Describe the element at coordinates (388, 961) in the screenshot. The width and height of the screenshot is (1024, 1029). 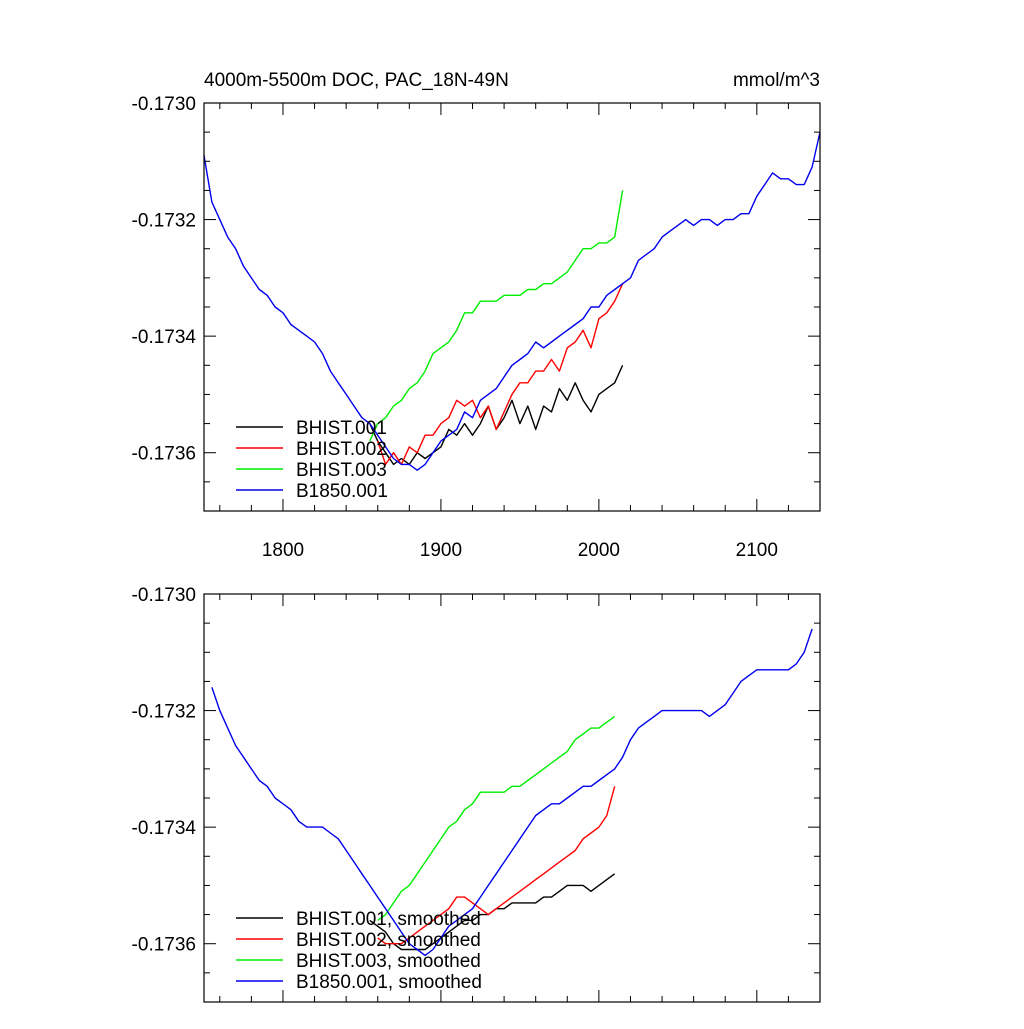
I see `legend-label: BHIST.003, smoothed` at that location.